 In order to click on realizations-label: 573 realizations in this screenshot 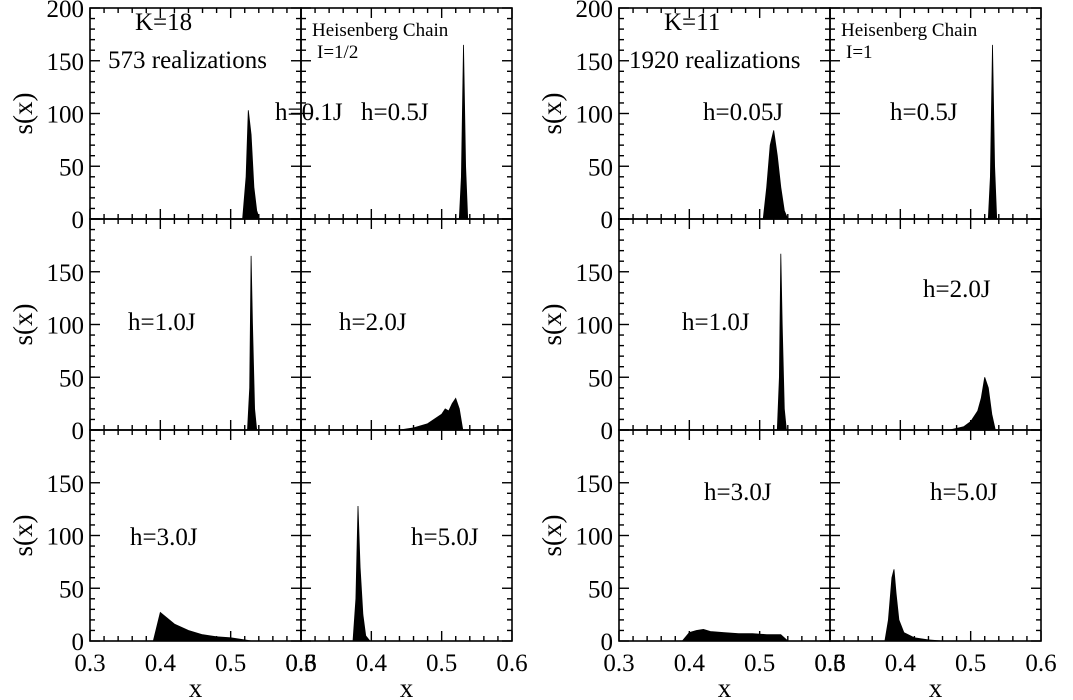, I will do `click(187, 60)`.